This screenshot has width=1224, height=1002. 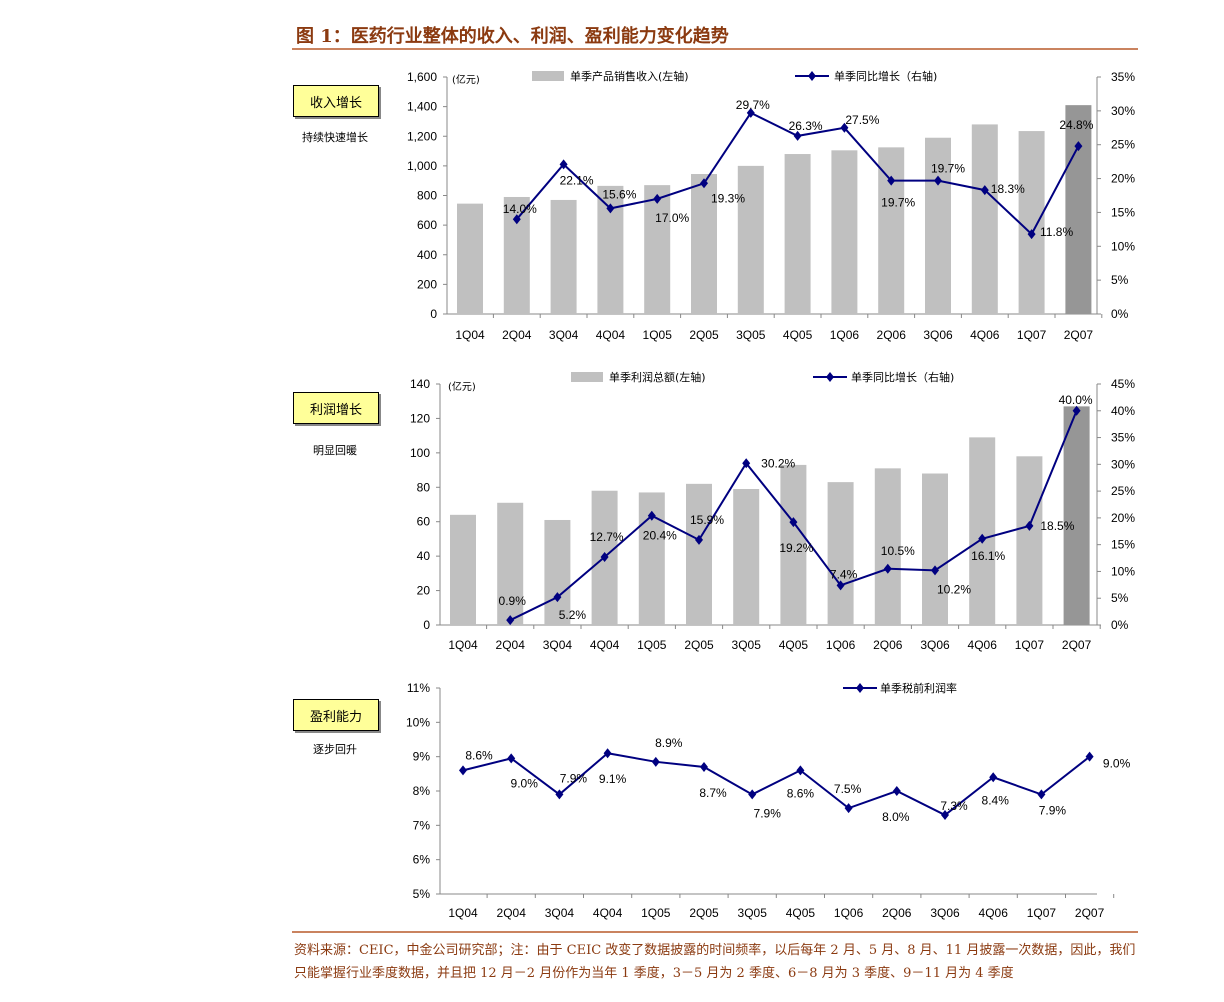 What do you see at coordinates (768, 813) in the screenshot?
I see `data-label: 7.9%` at bounding box center [768, 813].